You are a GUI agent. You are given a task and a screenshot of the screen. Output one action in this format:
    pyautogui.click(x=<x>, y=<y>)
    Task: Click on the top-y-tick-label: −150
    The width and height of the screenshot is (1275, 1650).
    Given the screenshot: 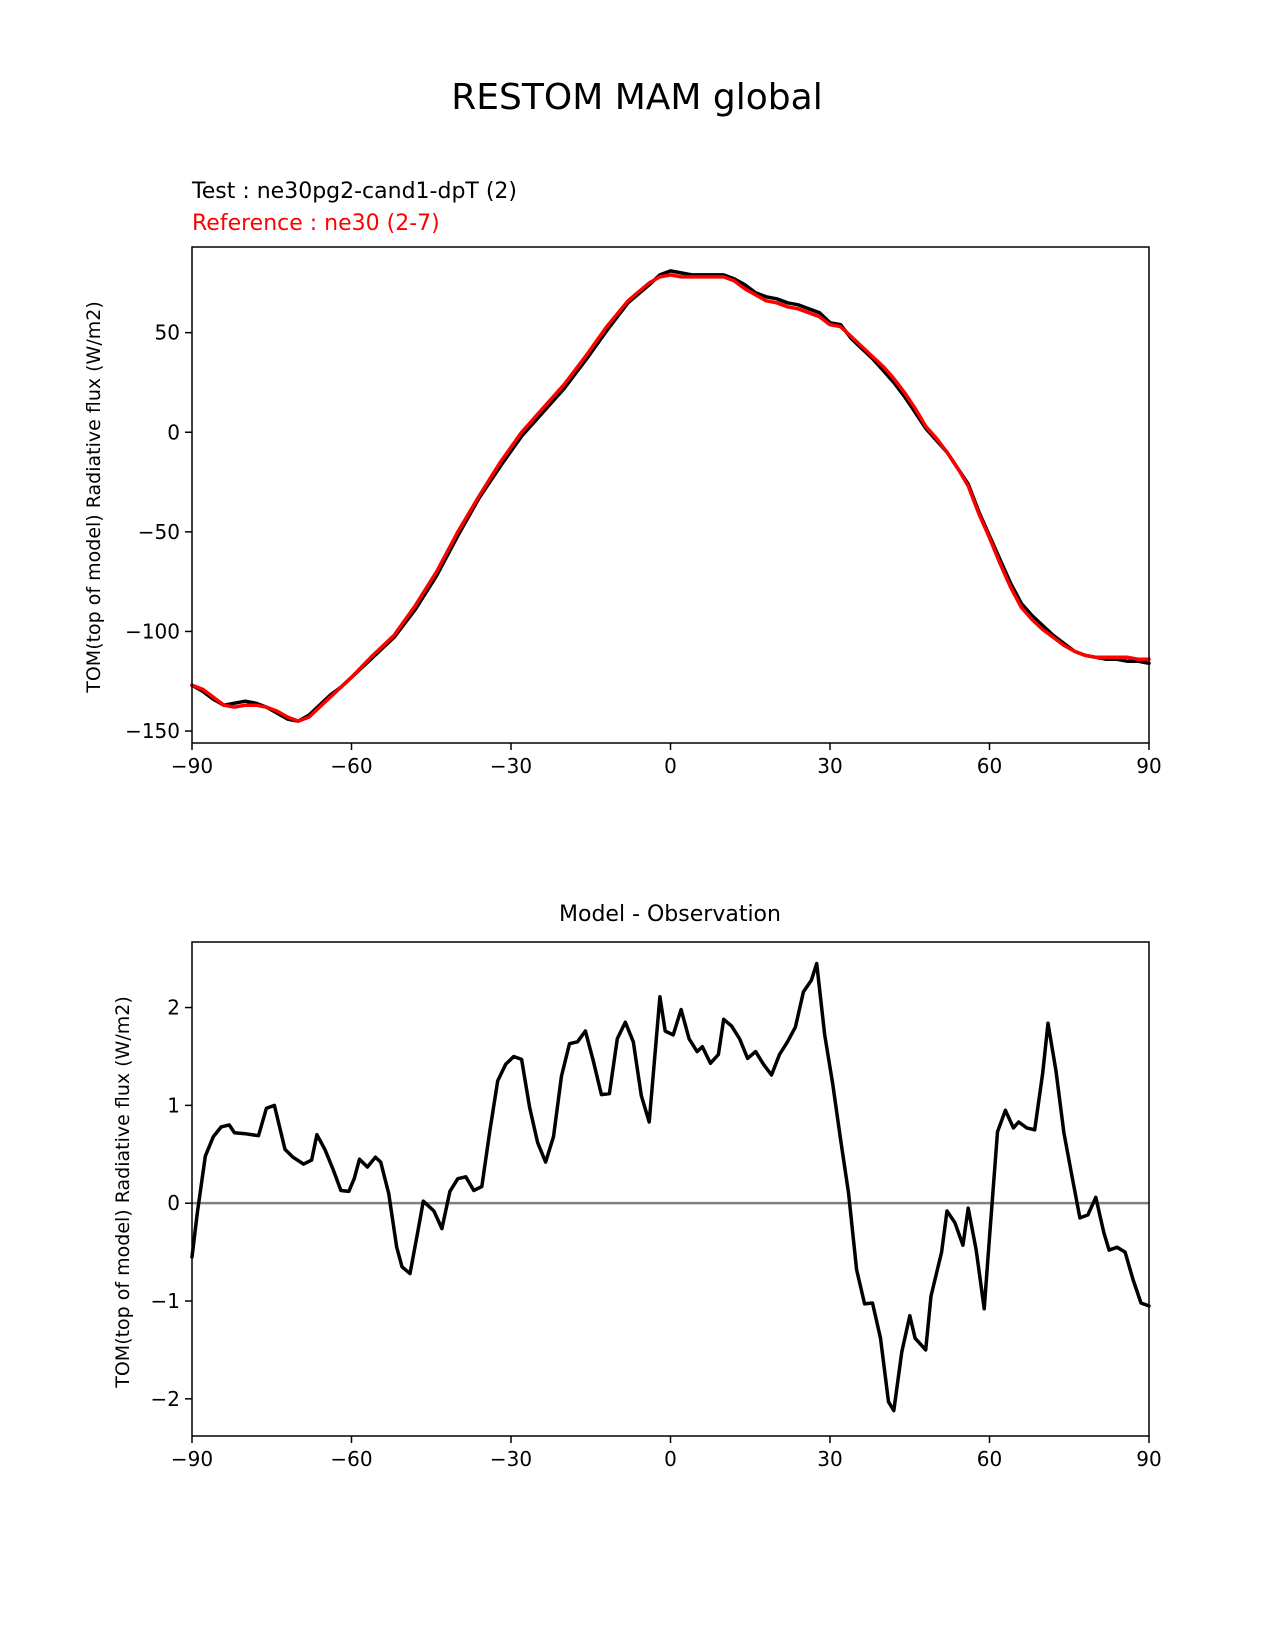 What is the action you would take?
    pyautogui.click(x=152, y=731)
    